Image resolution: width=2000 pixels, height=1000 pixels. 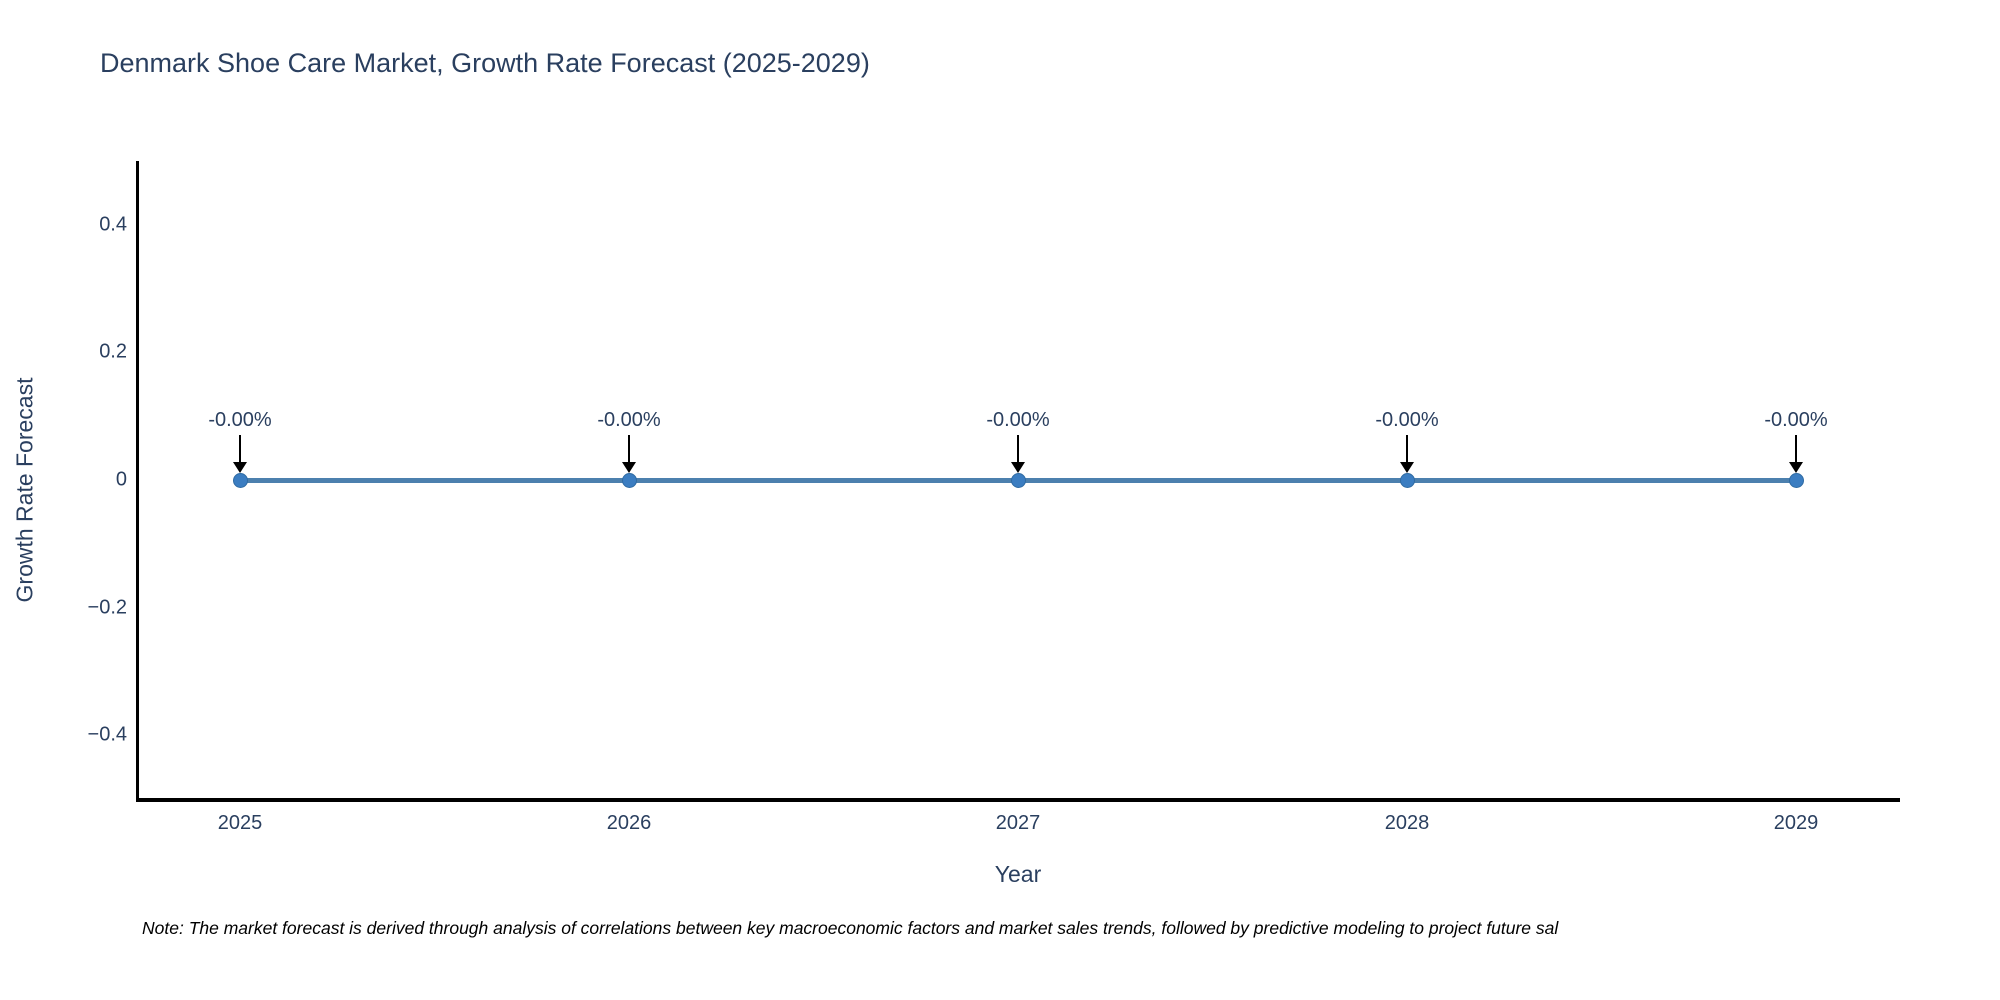 I want to click on x-axis-title: Year, so click(x=1018, y=874).